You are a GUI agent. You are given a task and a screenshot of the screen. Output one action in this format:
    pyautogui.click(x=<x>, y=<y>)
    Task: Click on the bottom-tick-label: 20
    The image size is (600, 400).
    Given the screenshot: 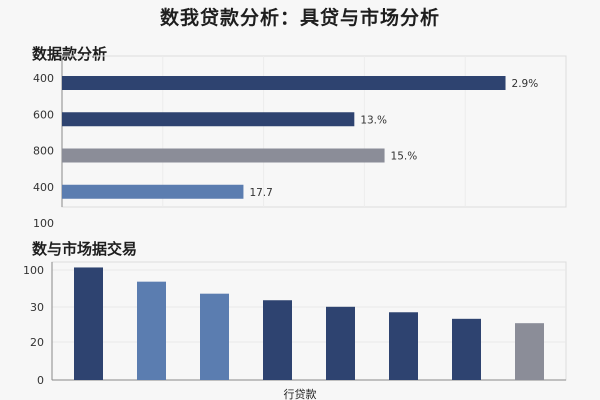 What is the action you would take?
    pyautogui.click(x=37, y=342)
    